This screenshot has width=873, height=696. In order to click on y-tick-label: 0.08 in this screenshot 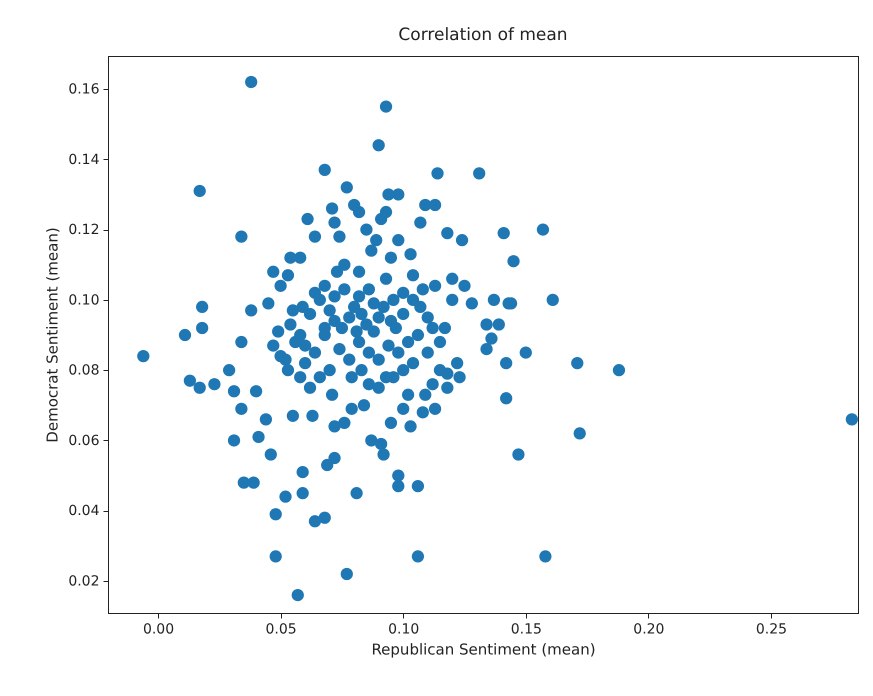, I will do `click(84, 370)`.